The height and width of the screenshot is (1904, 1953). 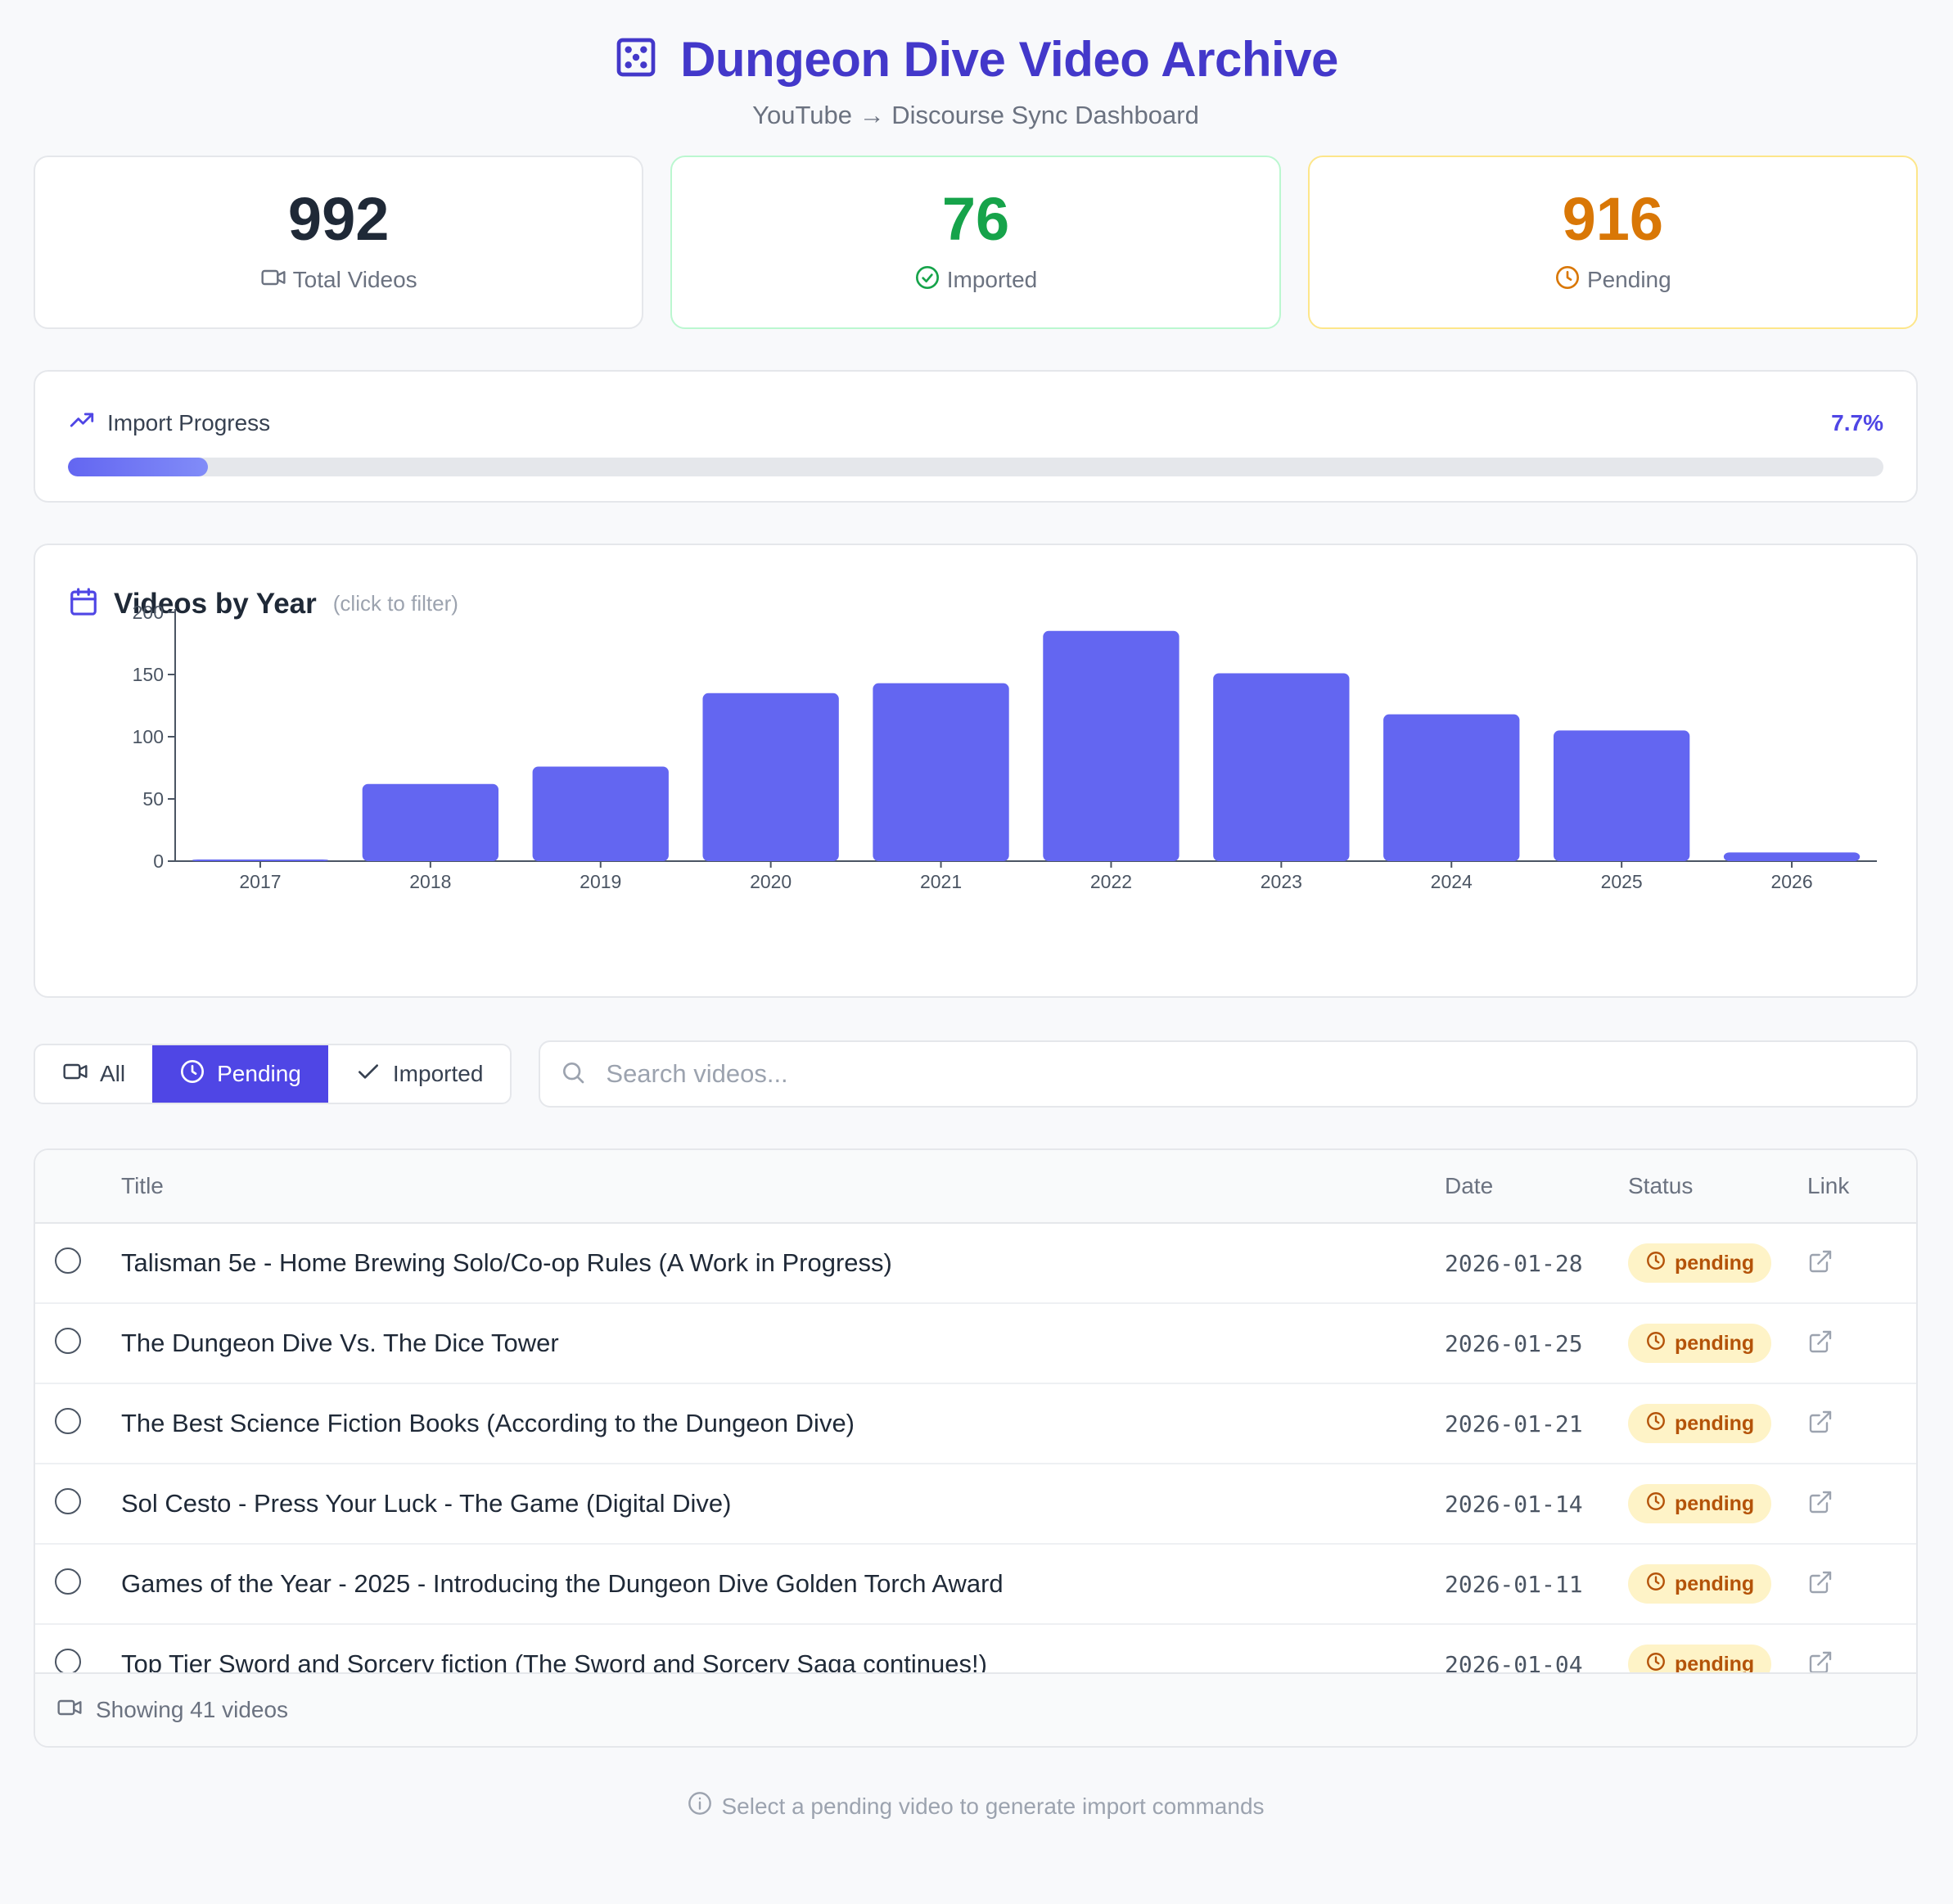 I want to click on chart-title: Videos by Year, so click(x=215, y=604).